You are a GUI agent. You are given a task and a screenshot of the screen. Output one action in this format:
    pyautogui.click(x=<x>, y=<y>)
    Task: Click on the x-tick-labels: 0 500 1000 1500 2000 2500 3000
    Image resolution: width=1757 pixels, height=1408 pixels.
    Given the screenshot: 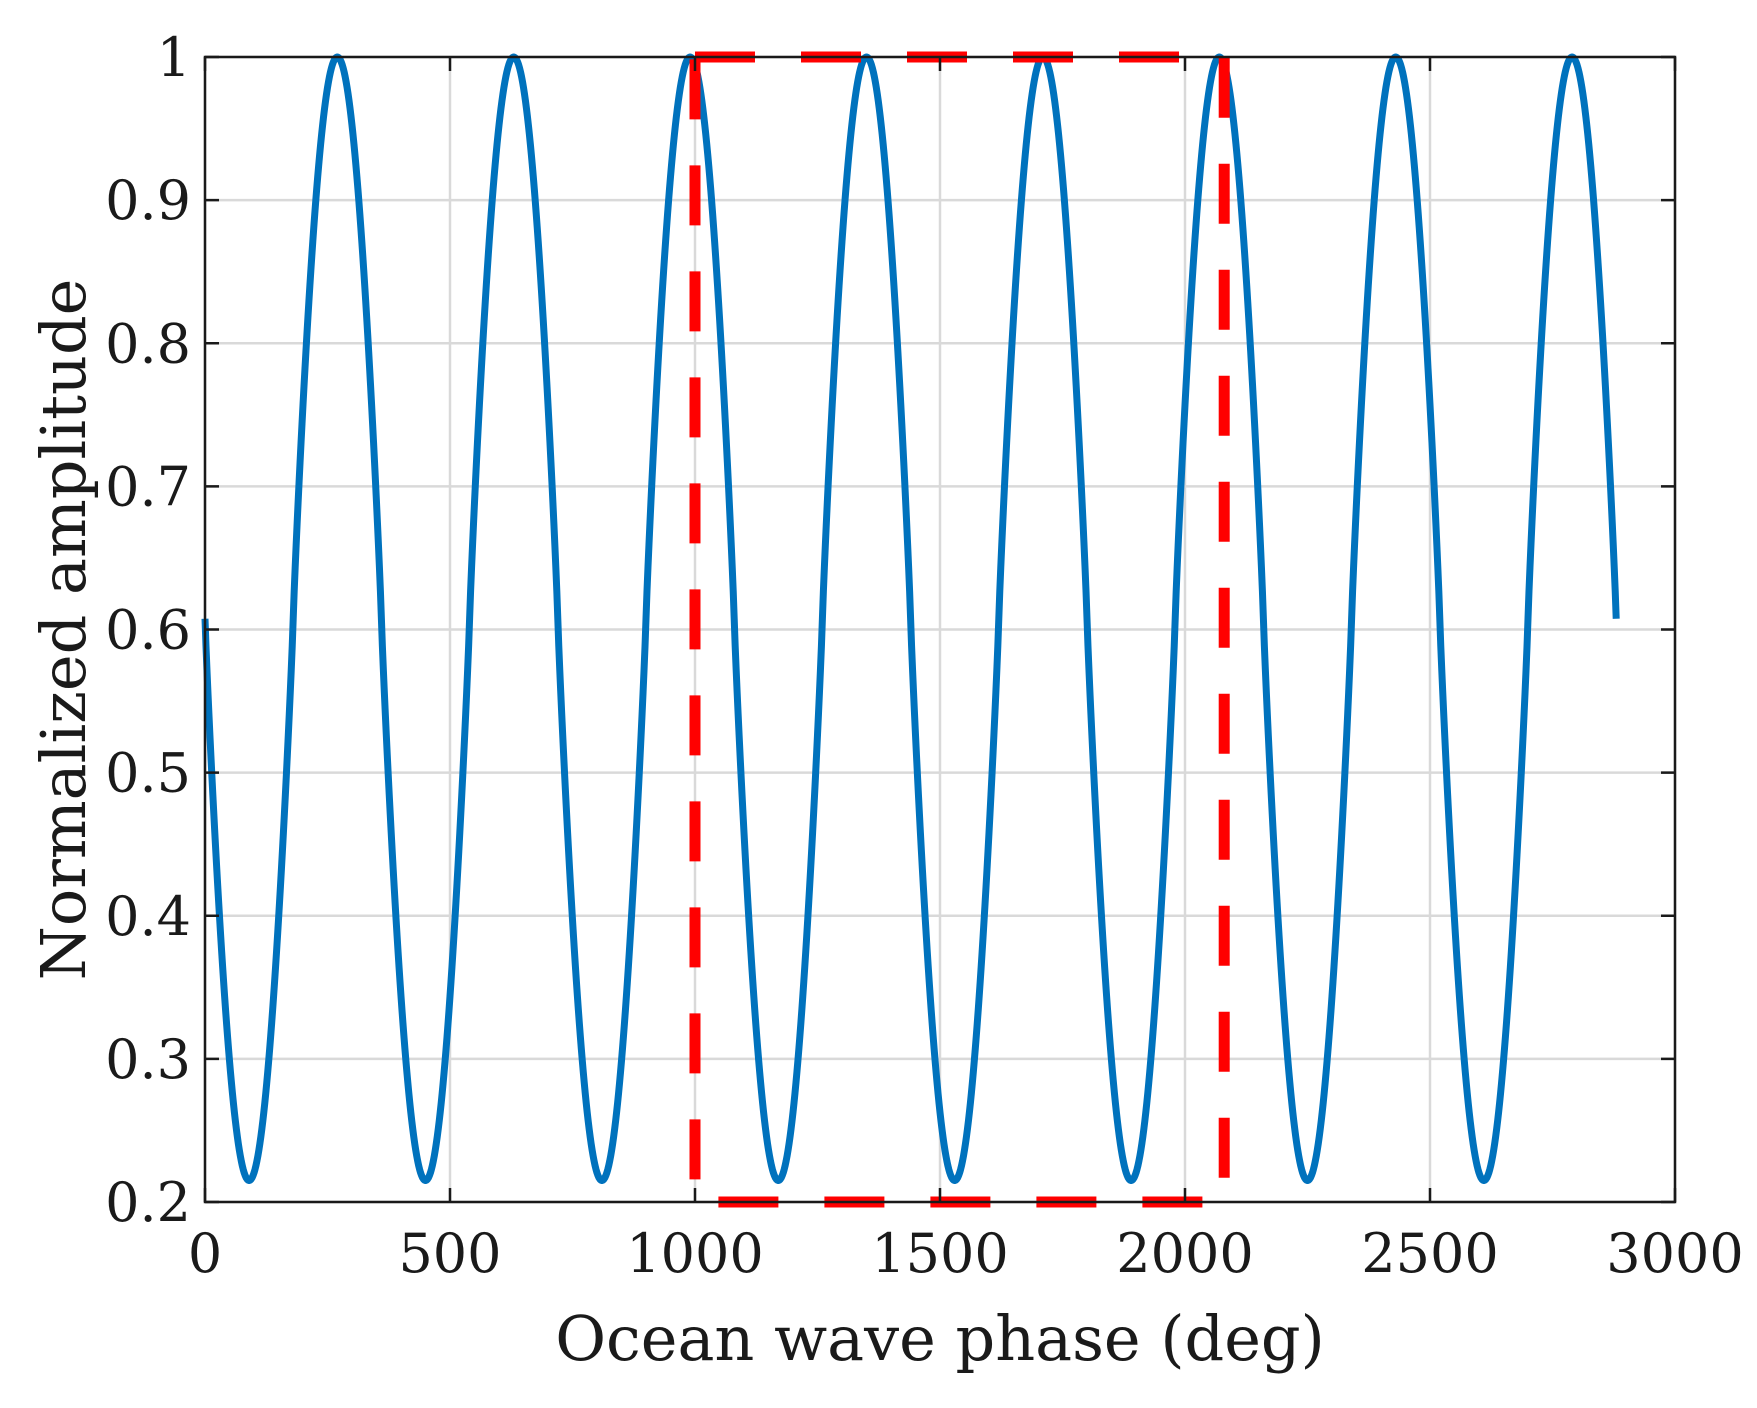 What is the action you would take?
    pyautogui.click(x=966, y=1253)
    